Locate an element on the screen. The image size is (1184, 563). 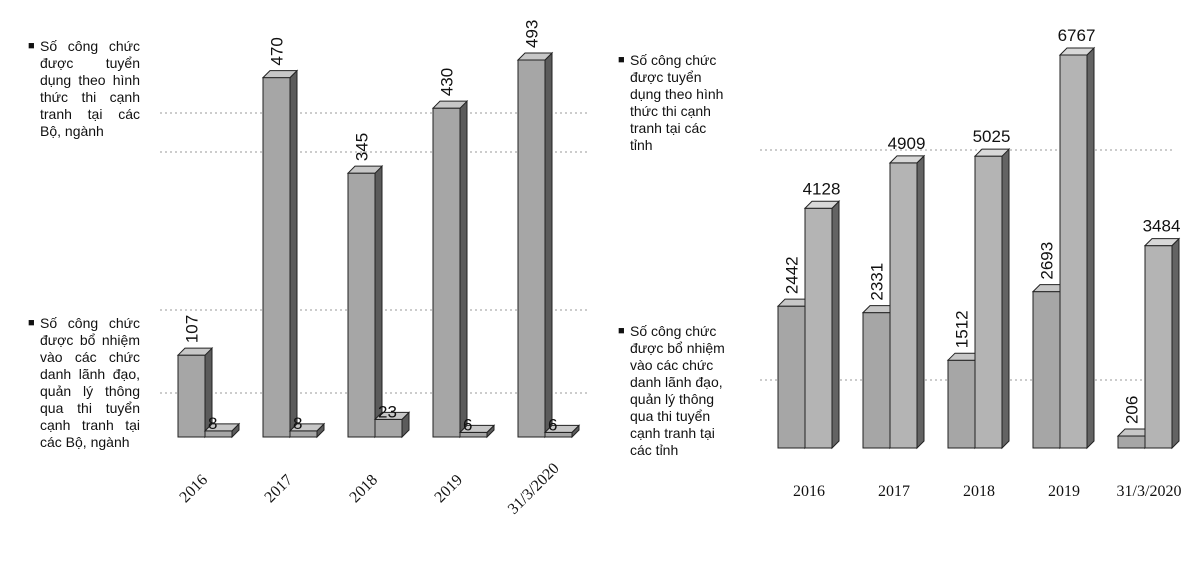
data-label: 430 is located at coordinates (447, 82).